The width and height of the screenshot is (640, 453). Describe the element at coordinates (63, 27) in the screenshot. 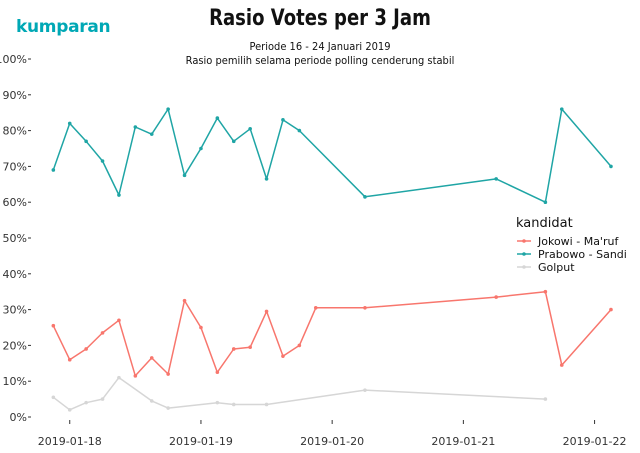

I see `kumparan-logo: kumparan` at that location.